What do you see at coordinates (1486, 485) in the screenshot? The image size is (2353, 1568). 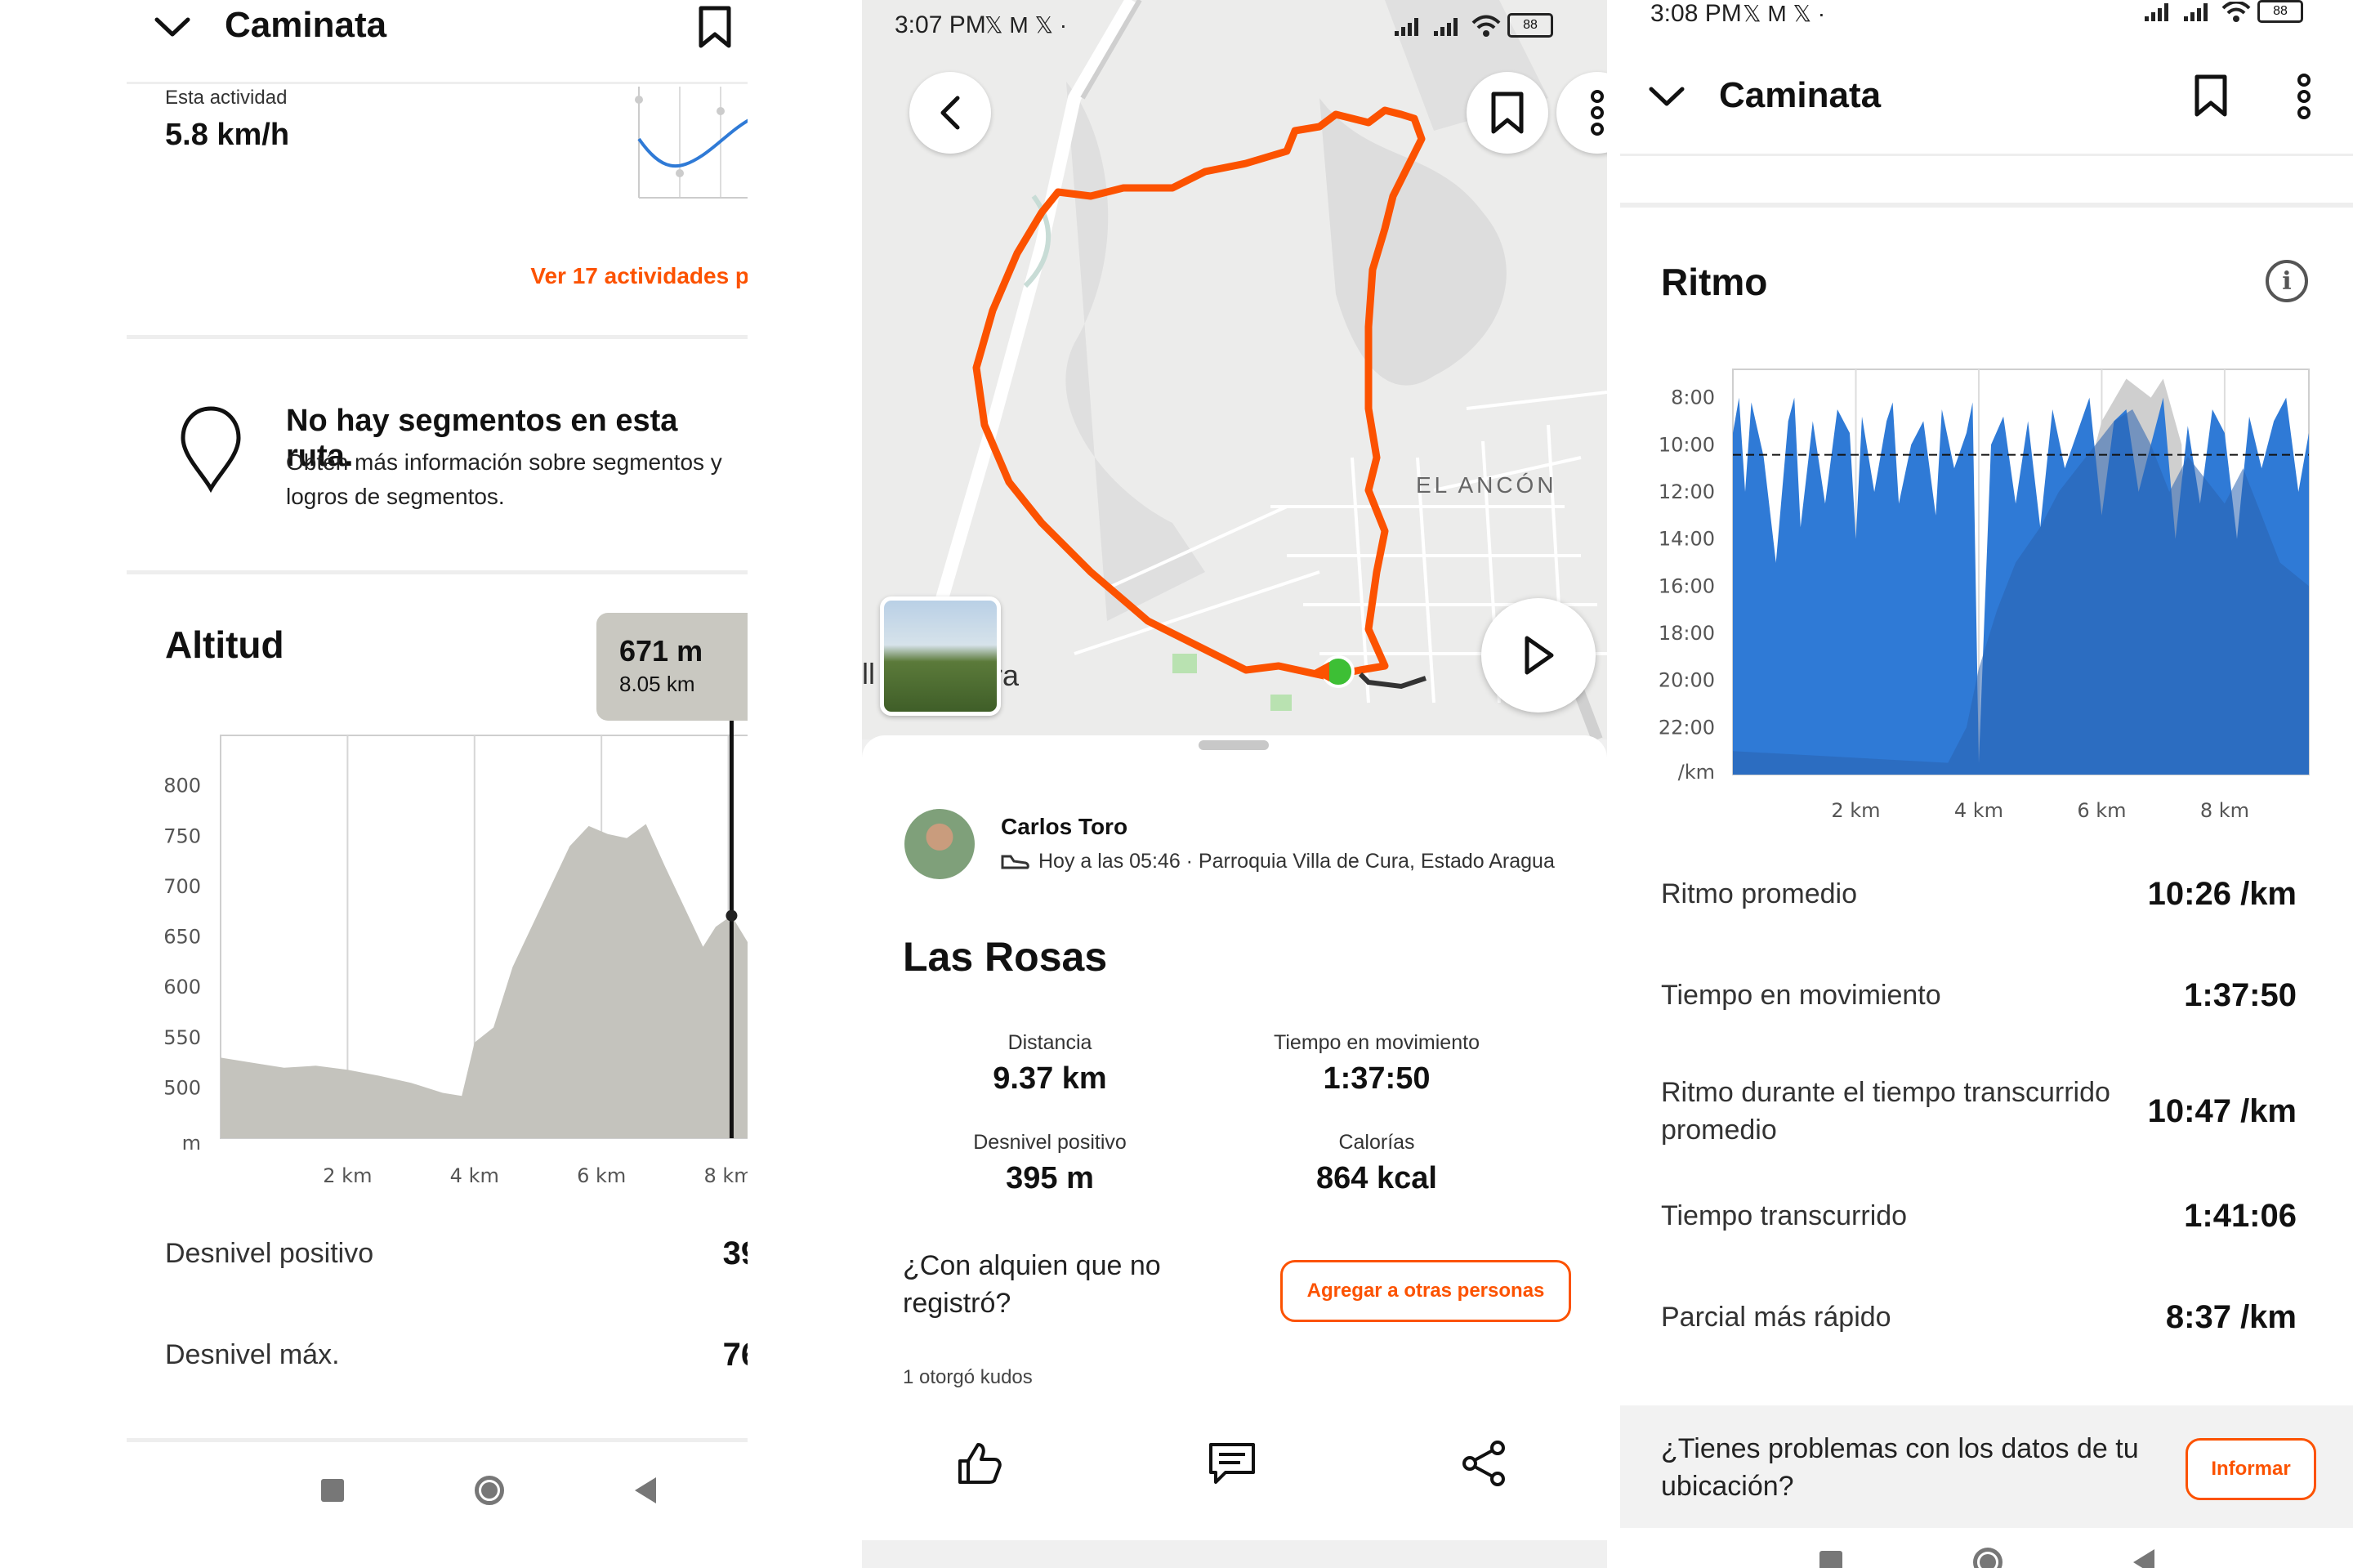 I see `map-place-label: EL ANCÓN` at bounding box center [1486, 485].